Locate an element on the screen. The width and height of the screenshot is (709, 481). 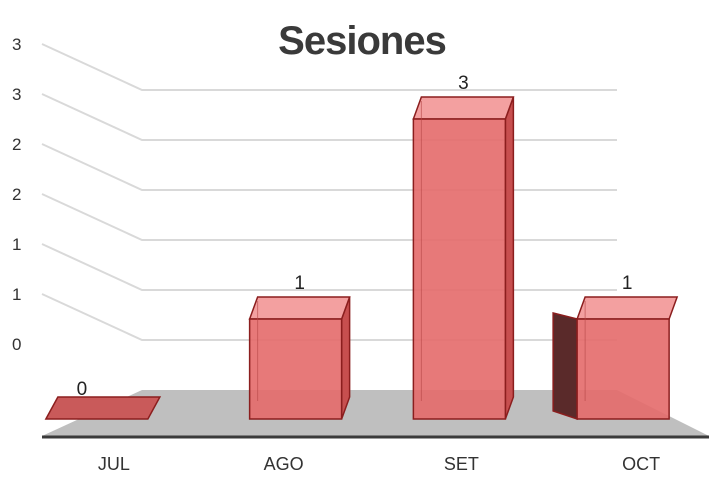
x-axis-categories: JUL AGO SET OCT is located at coordinates (379, 464).